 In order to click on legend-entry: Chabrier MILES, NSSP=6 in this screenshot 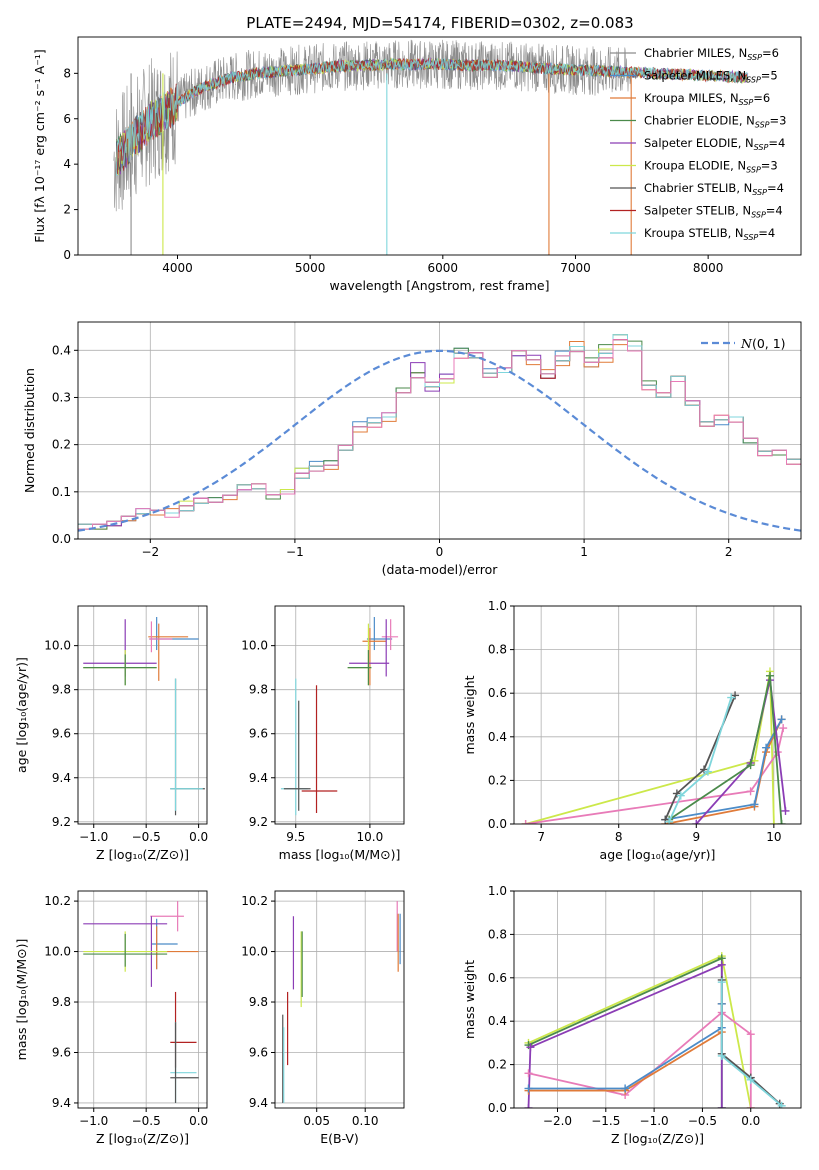, I will do `click(711, 54)`.